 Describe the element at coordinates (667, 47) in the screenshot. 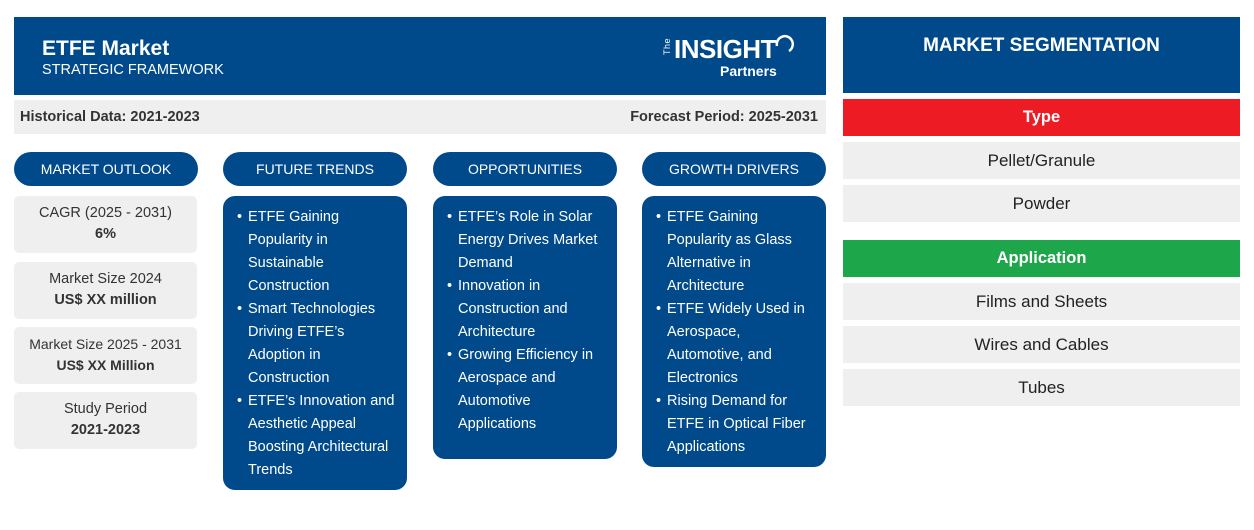

I see `logo-prefix: The` at that location.